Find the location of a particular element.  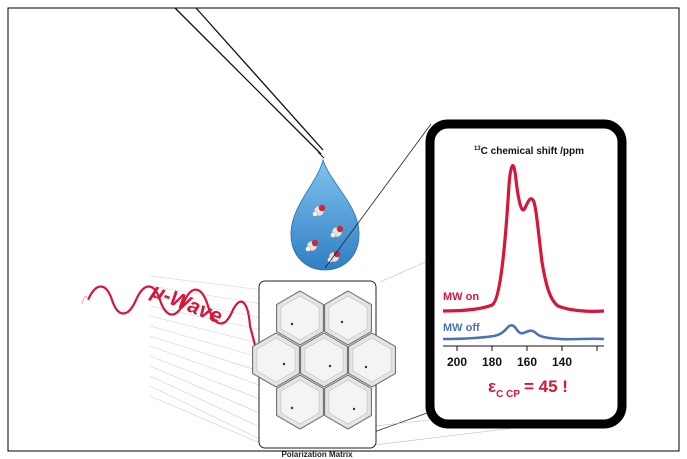

microwave-wave-icon is located at coordinates (173, 330).